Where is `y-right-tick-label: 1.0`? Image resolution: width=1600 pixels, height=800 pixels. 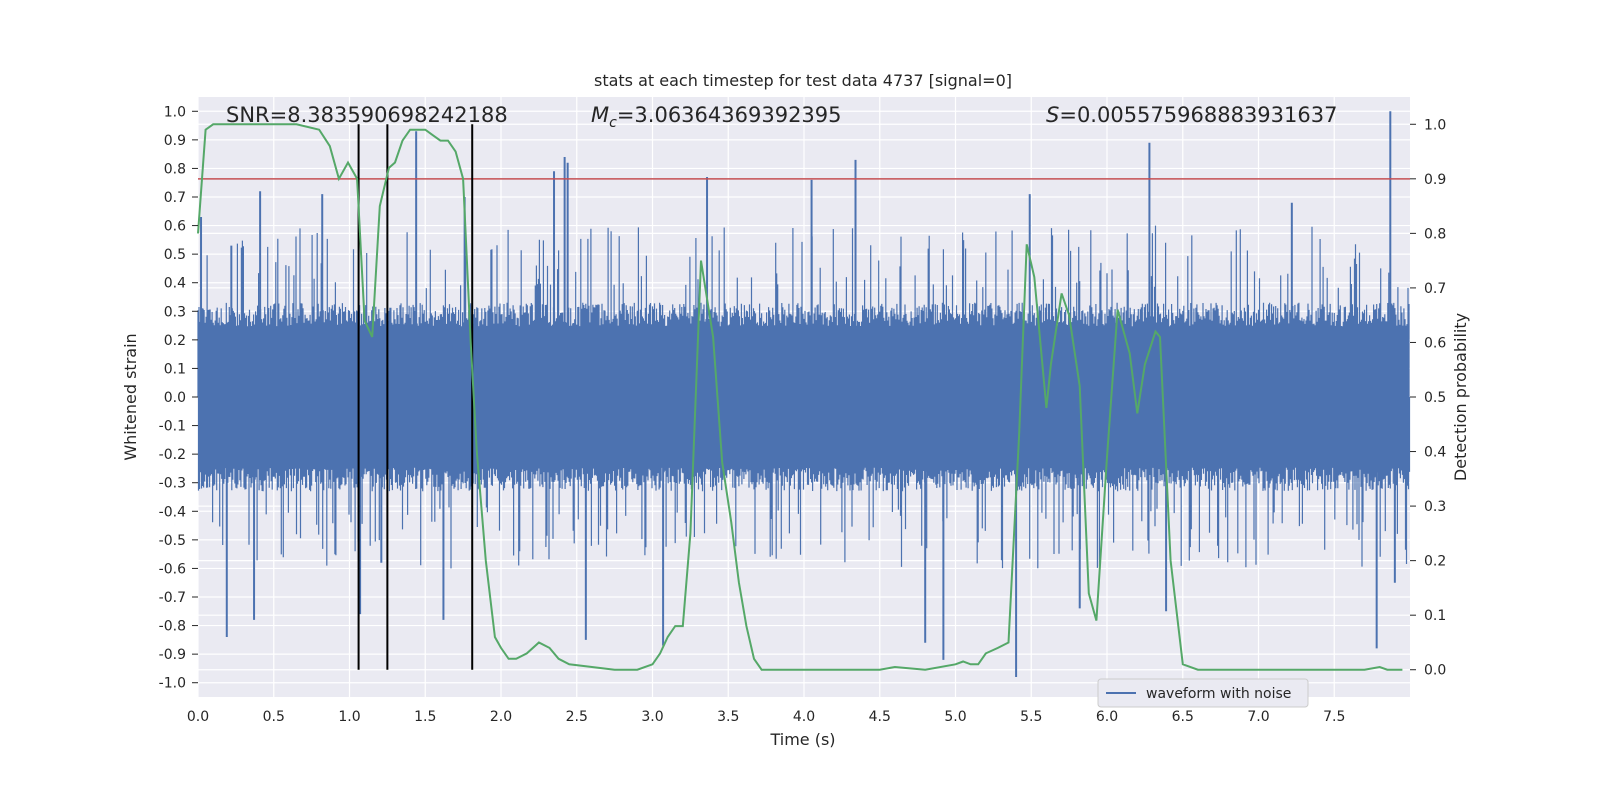
y-right-tick-label: 1.0 is located at coordinates (1435, 125).